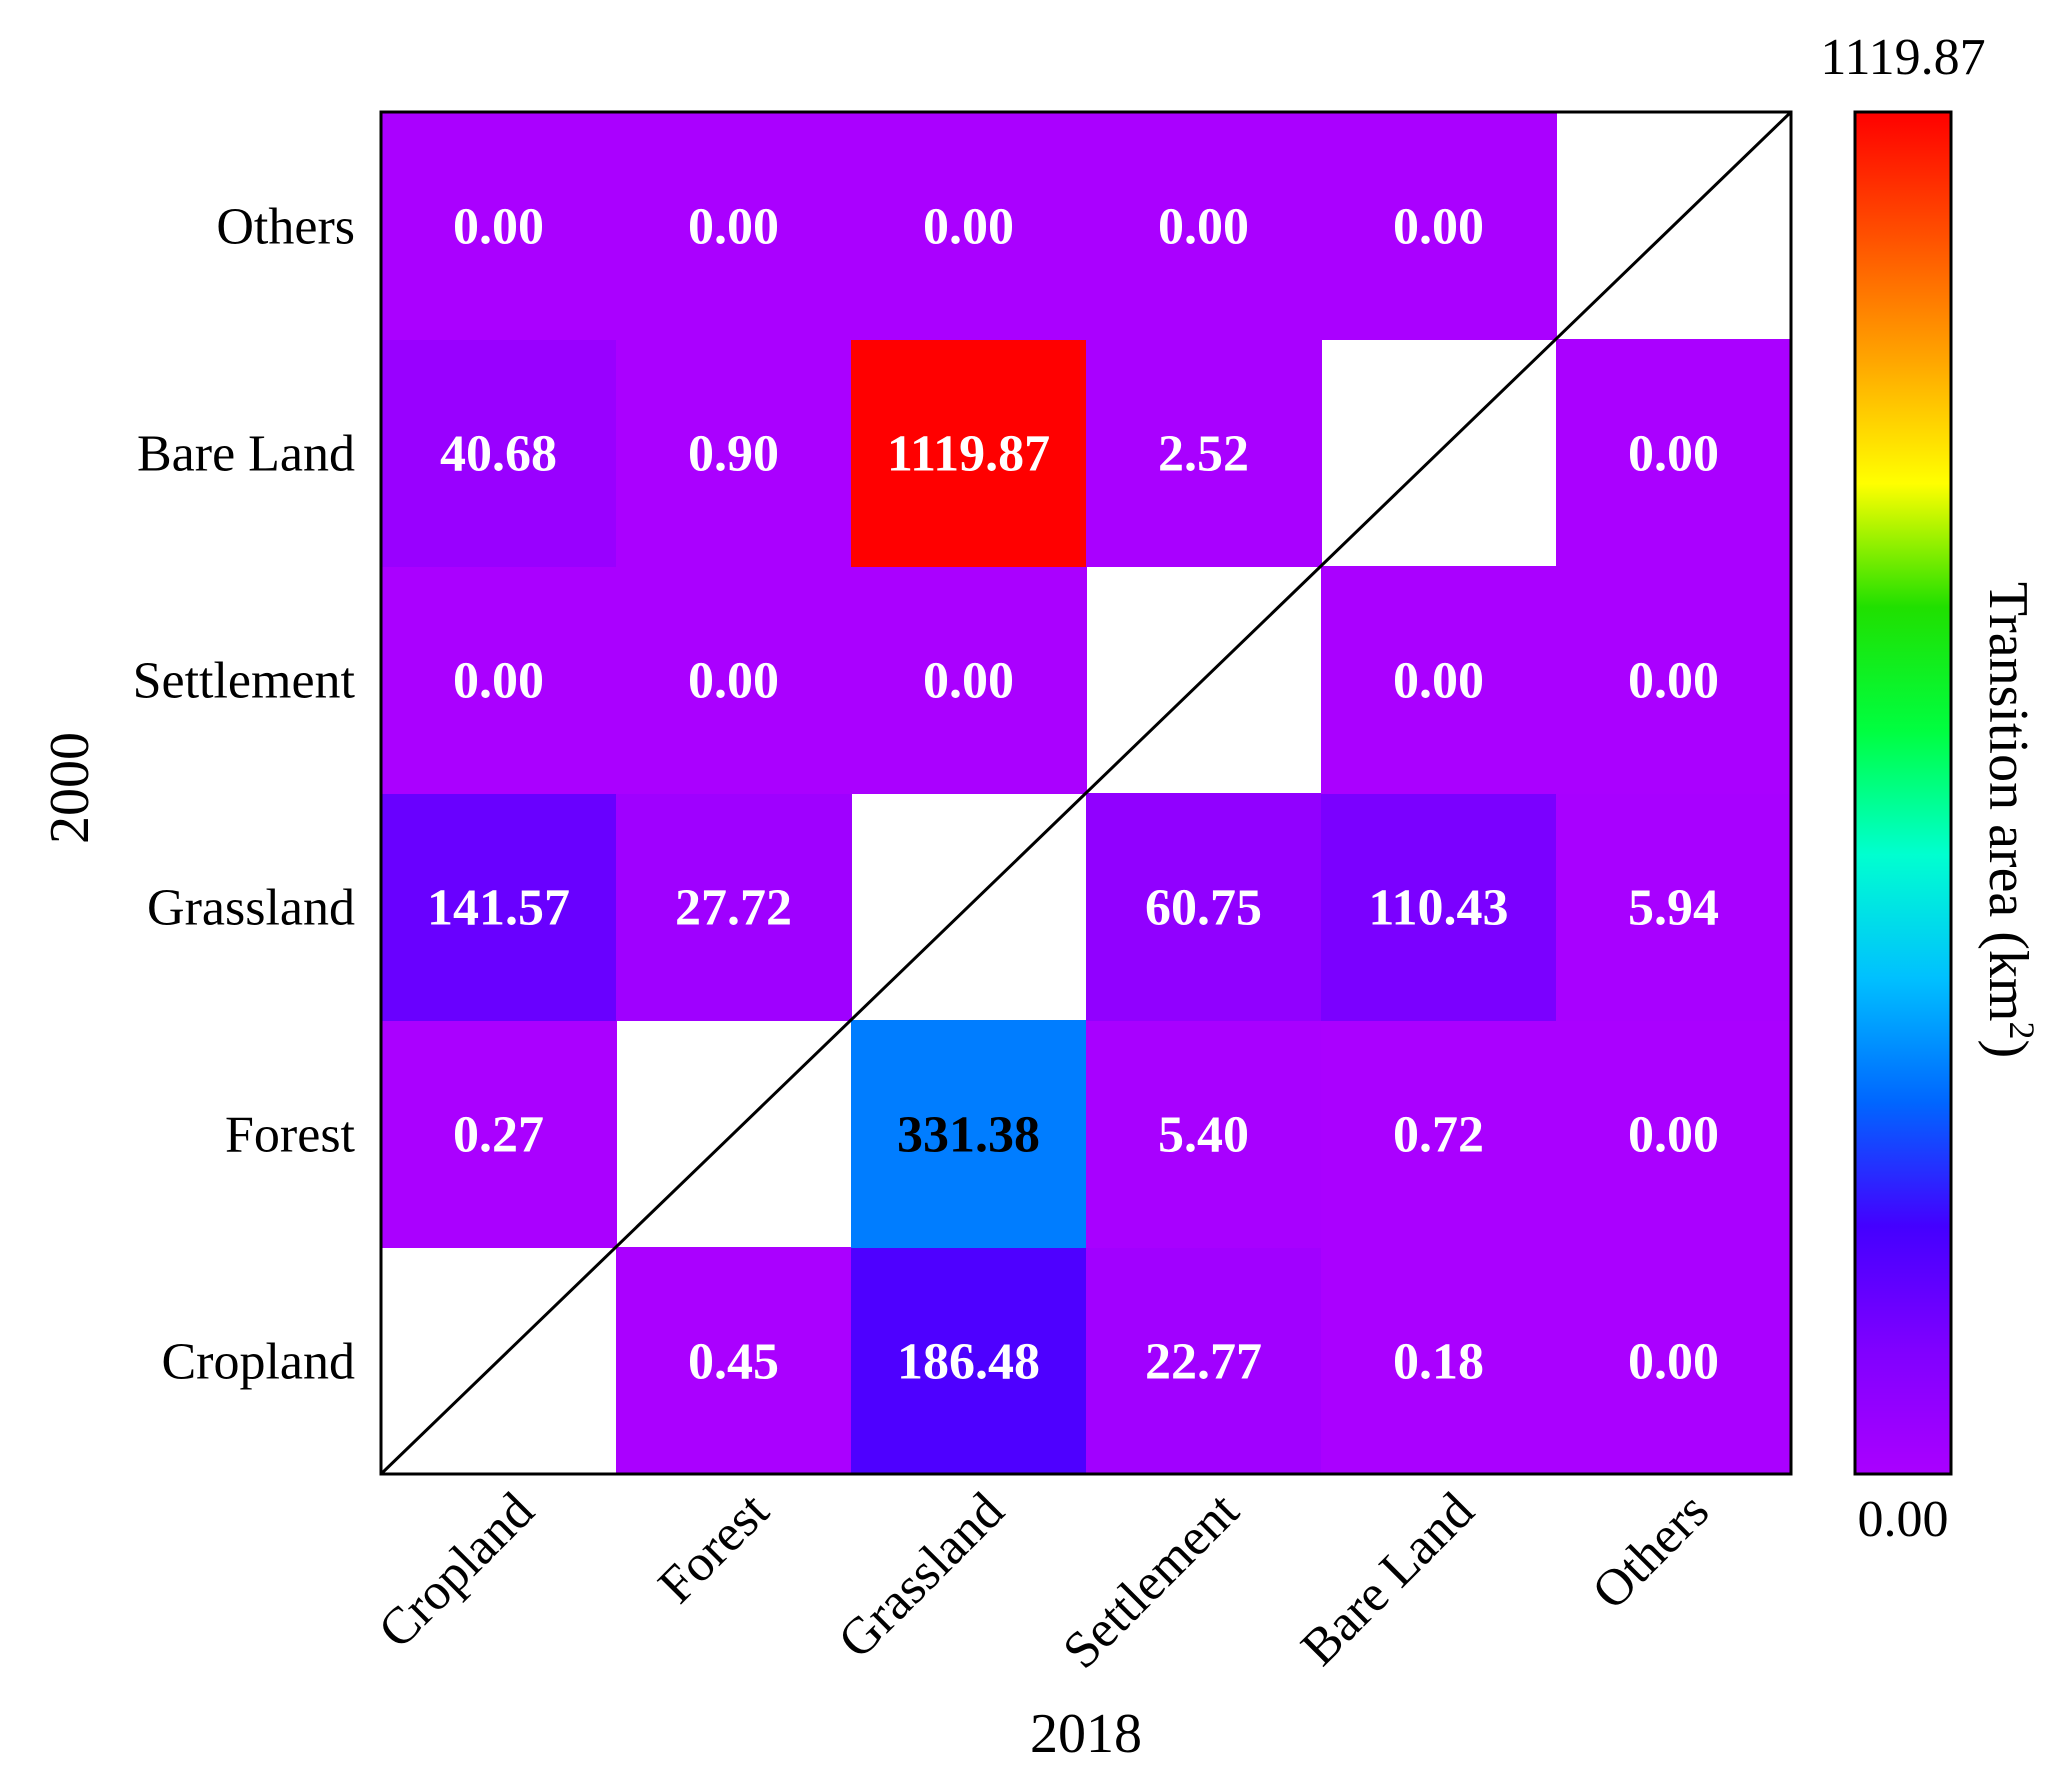  I want to click on y-tick-label: Bare Land, so click(246, 454).